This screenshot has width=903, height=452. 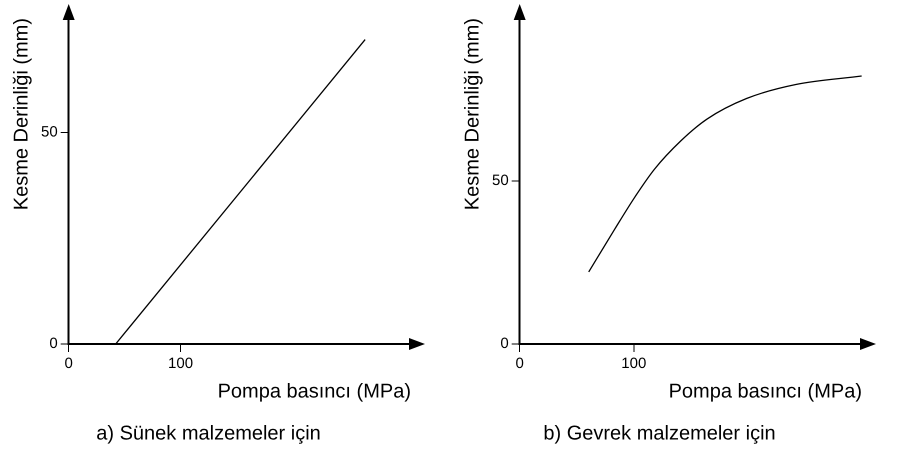 I want to click on line-series, so click(x=725, y=174).